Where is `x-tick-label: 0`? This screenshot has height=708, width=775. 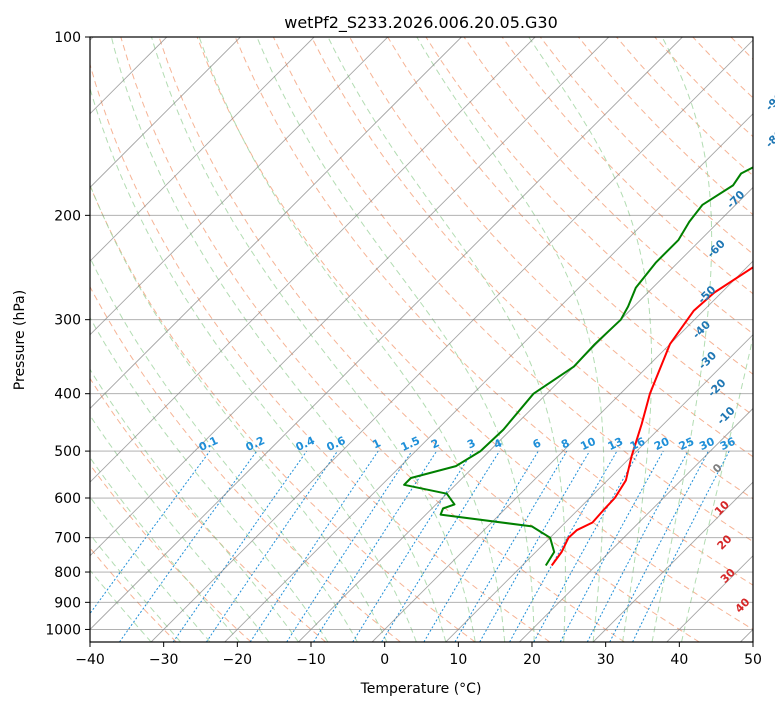 x-tick-label: 0 is located at coordinates (384, 660).